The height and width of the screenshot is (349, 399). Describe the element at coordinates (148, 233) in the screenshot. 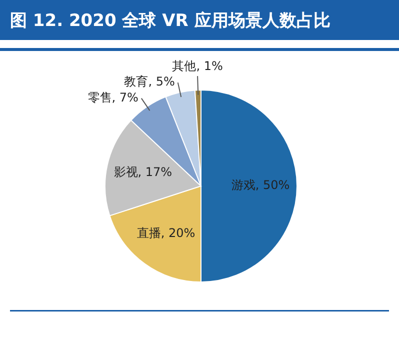

I see `slice-label: 直播` at that location.